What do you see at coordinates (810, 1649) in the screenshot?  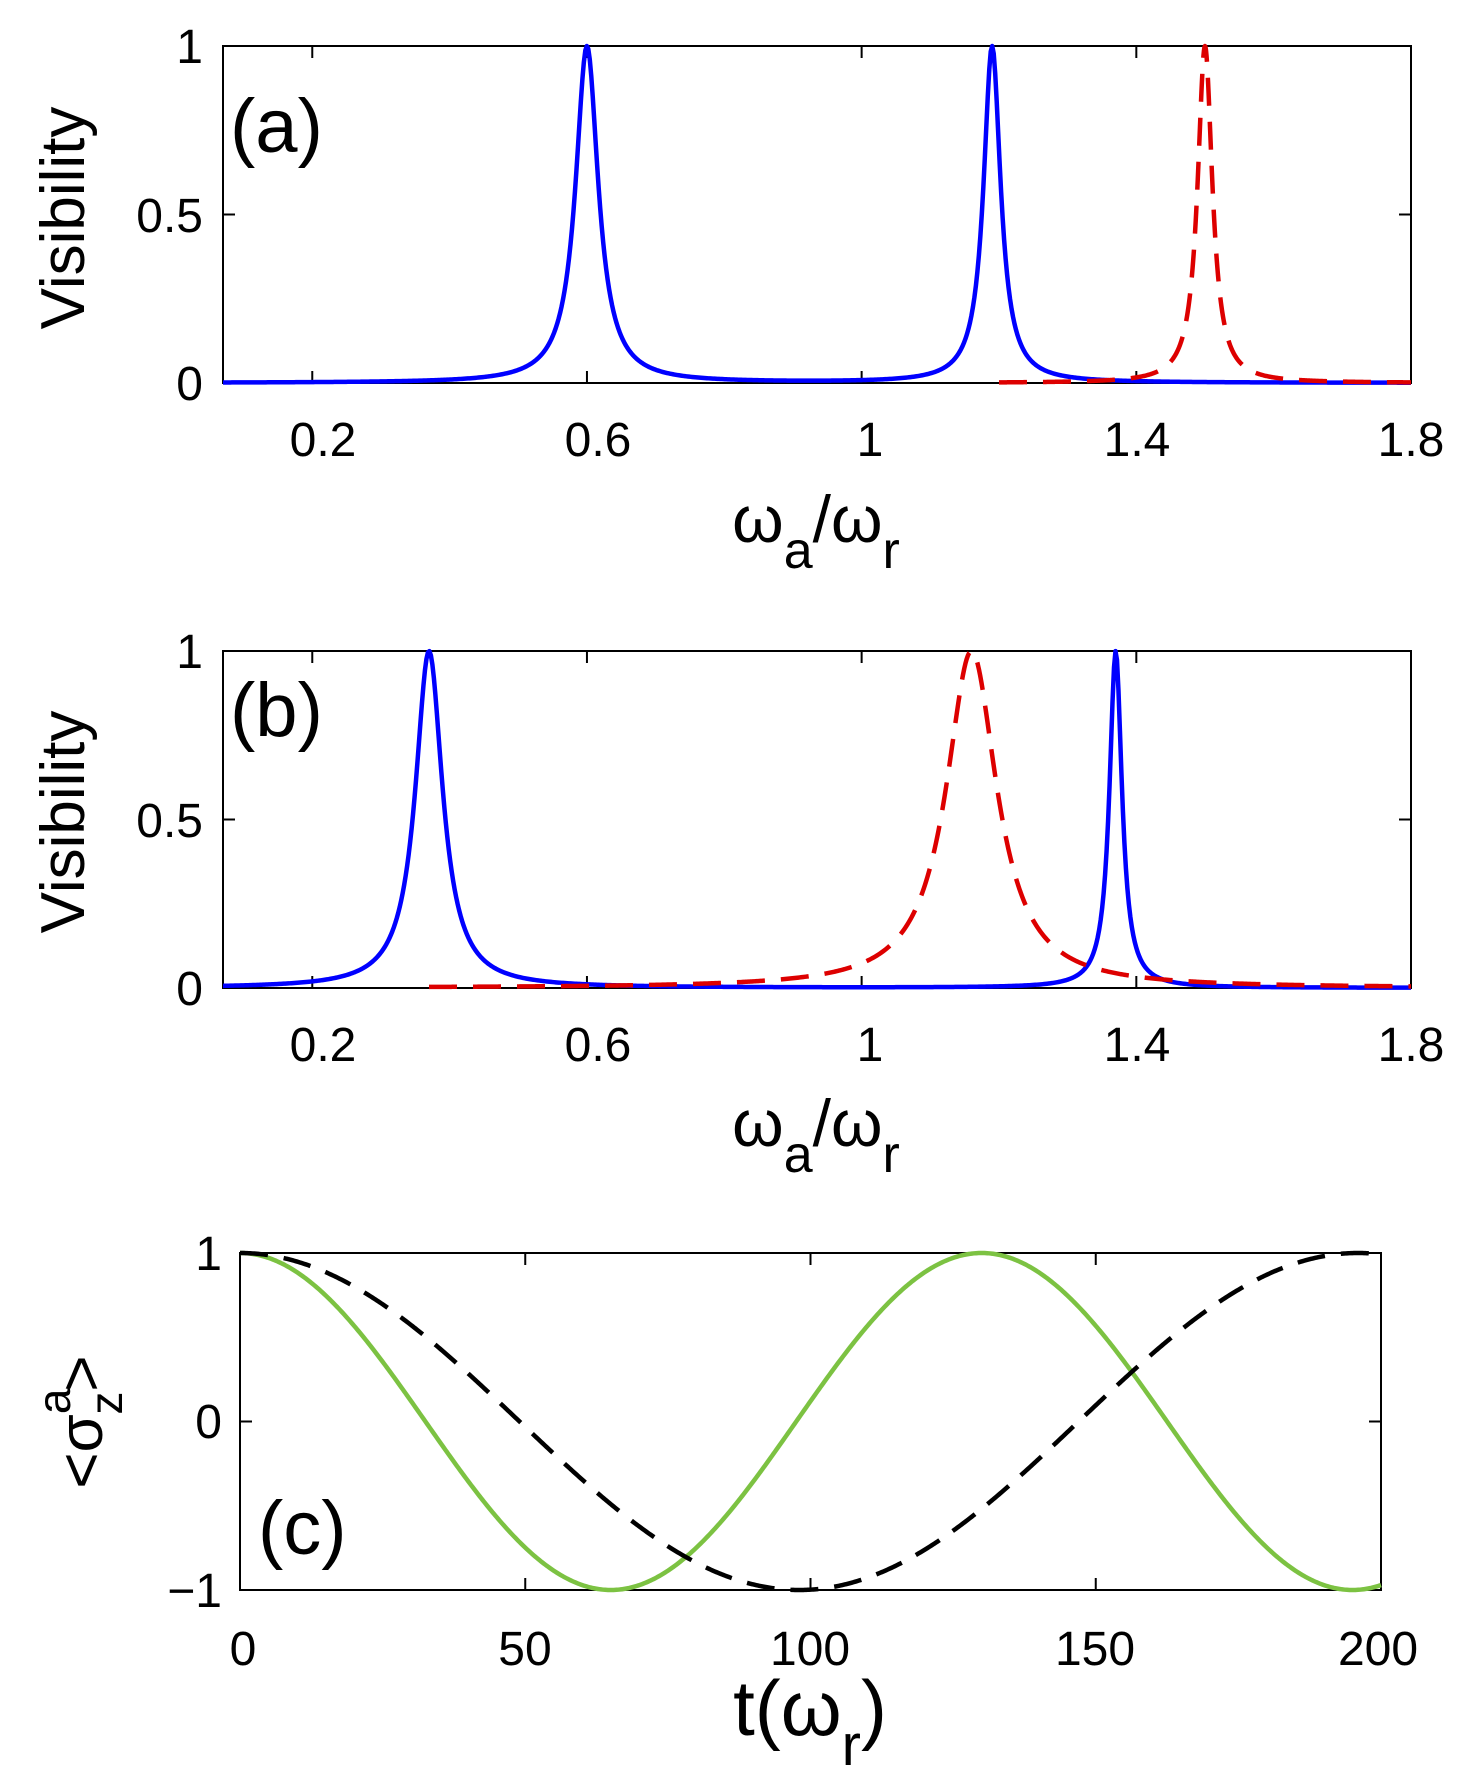 I see `x-tick-label-100: 100` at bounding box center [810, 1649].